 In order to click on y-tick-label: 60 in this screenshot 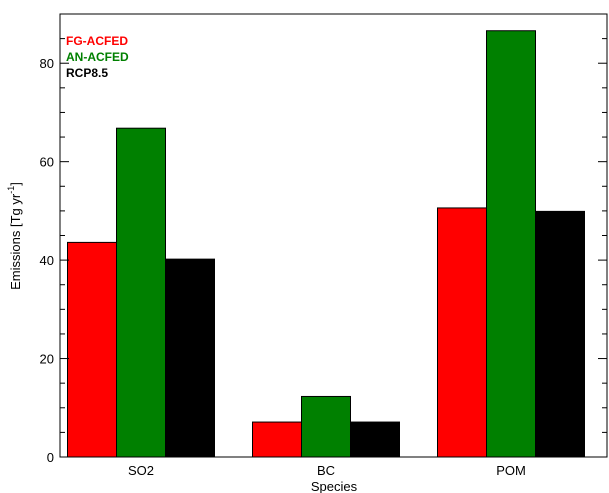, I will do `click(47, 162)`.